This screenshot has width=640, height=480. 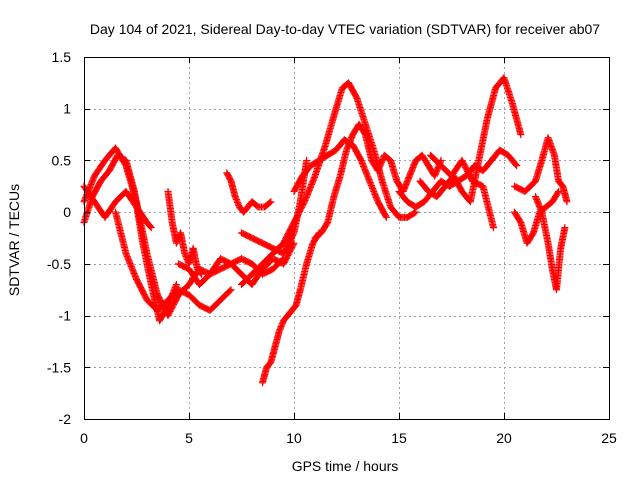 I want to click on y-axis-label: SDTVAR / TECUs, so click(x=14, y=240).